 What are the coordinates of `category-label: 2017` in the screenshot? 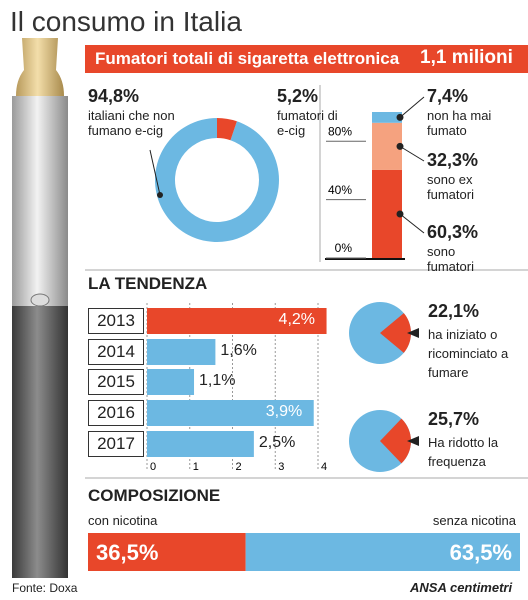 It's located at (116, 444).